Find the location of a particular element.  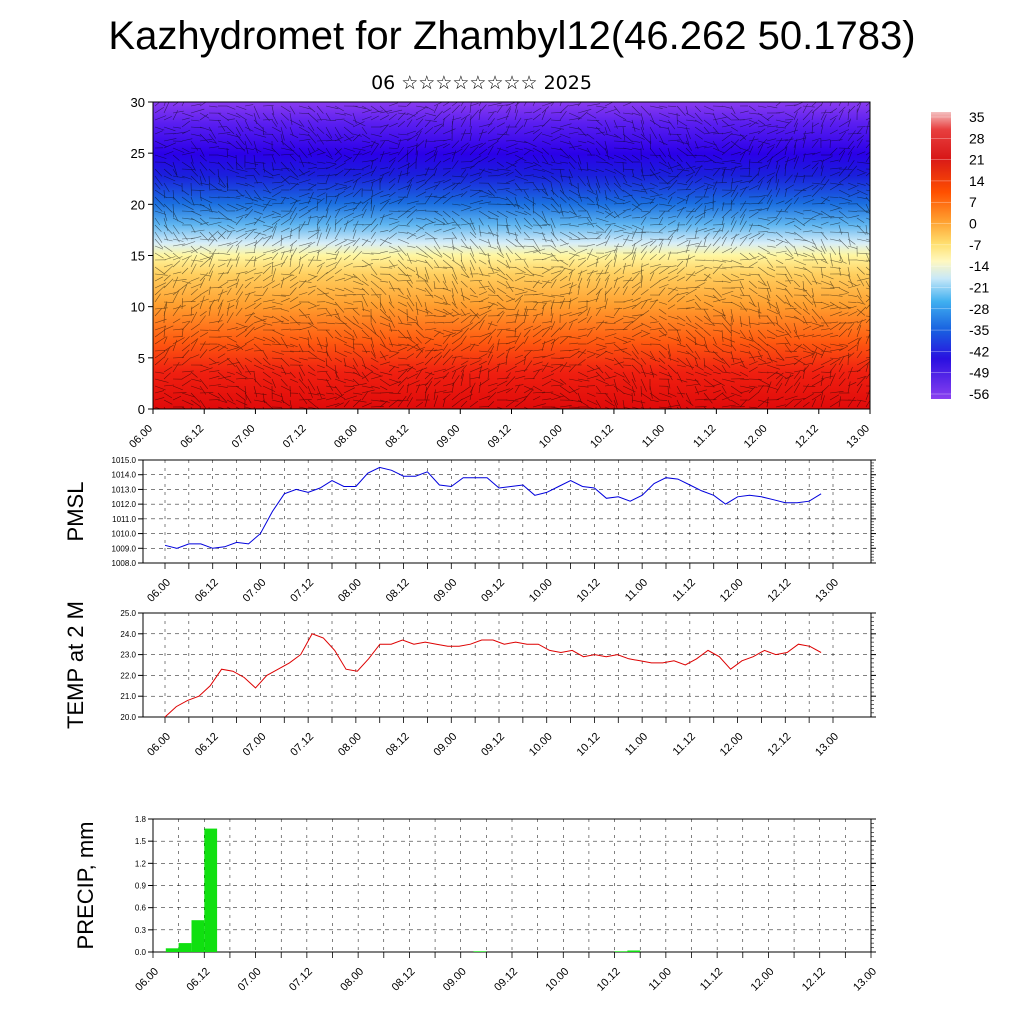

x-tick-label: 06.12 is located at coordinates (207, 745).